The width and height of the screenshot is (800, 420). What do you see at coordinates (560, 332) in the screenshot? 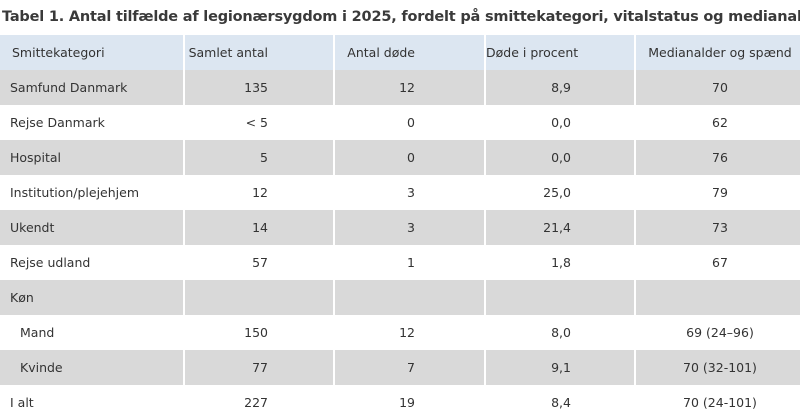
I see `table-cell: 8,0` at bounding box center [560, 332].